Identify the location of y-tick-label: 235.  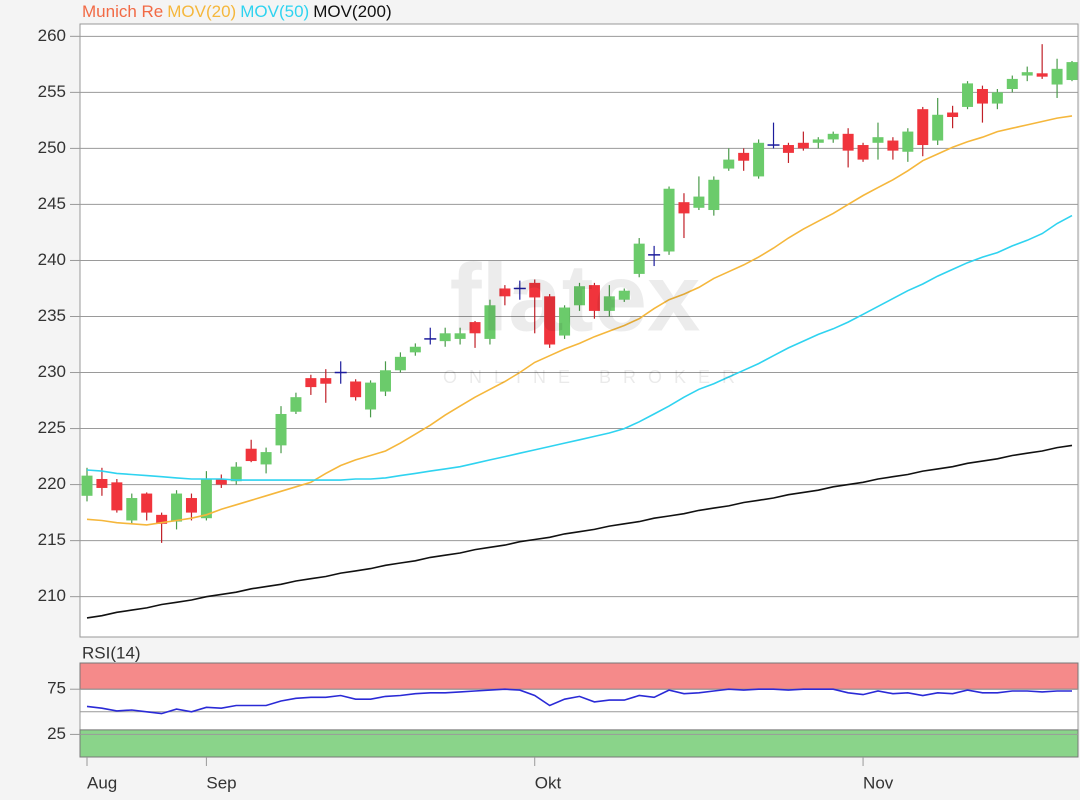
(52, 315).